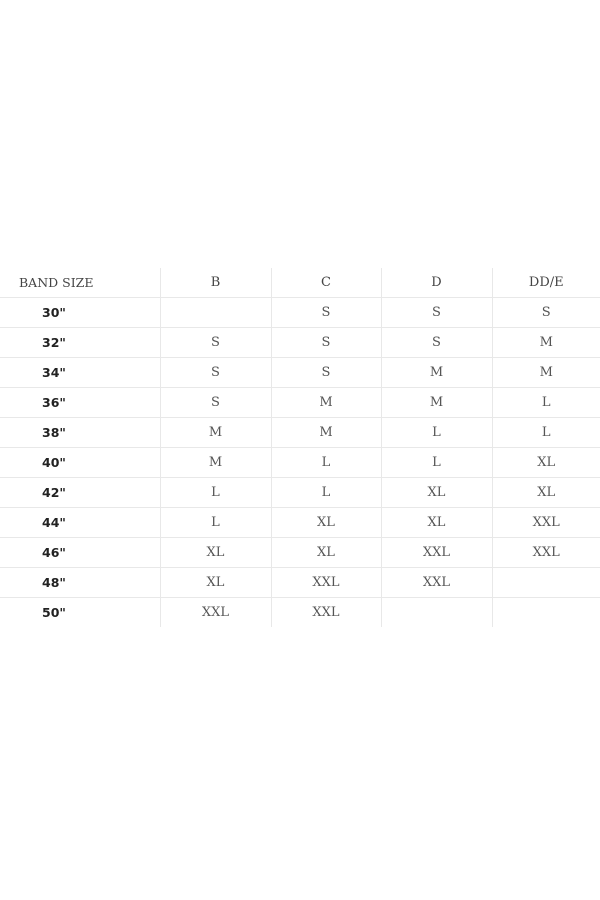 This screenshot has width=600, height=900. I want to click on band-size-cell: 36", so click(80, 402).